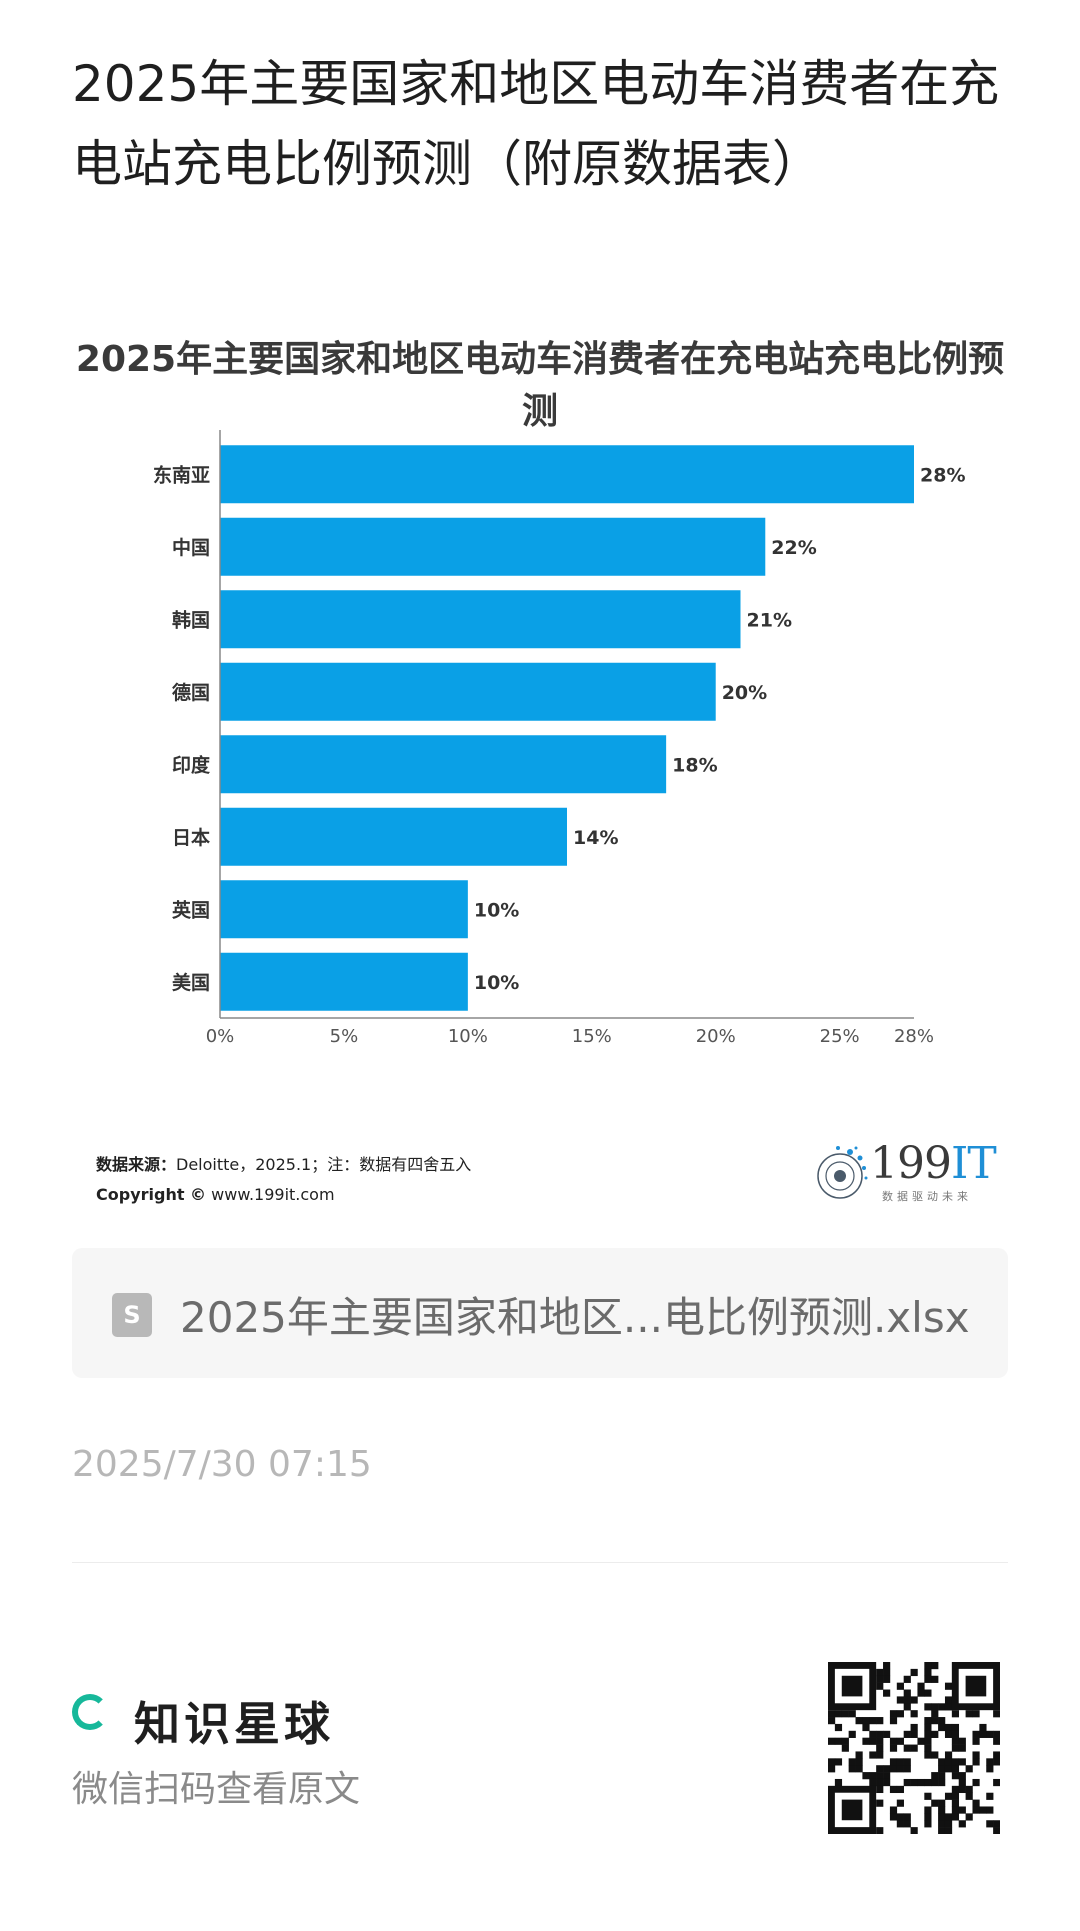 The height and width of the screenshot is (1931, 1080). What do you see at coordinates (234, 1724) in the screenshot?
I see `brand-name: 知识星球` at bounding box center [234, 1724].